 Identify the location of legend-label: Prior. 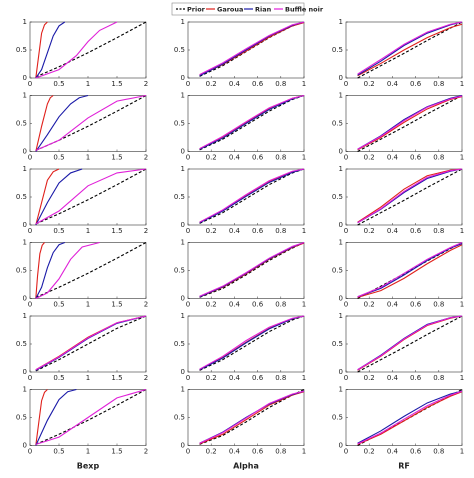
(196, 10).